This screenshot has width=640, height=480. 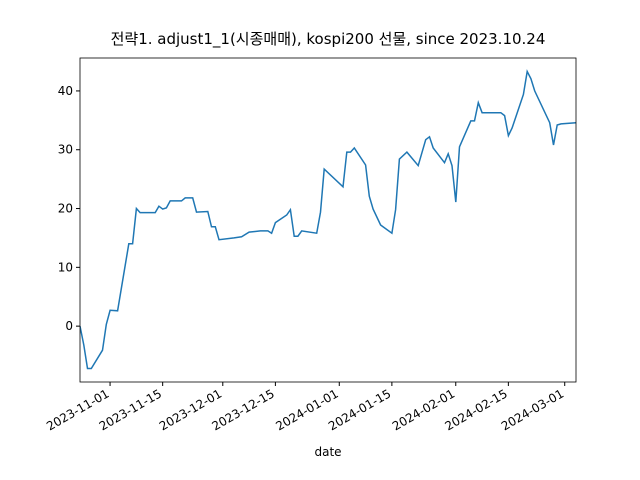 What do you see at coordinates (65, 91) in the screenshot?
I see `y-tick-label: 40` at bounding box center [65, 91].